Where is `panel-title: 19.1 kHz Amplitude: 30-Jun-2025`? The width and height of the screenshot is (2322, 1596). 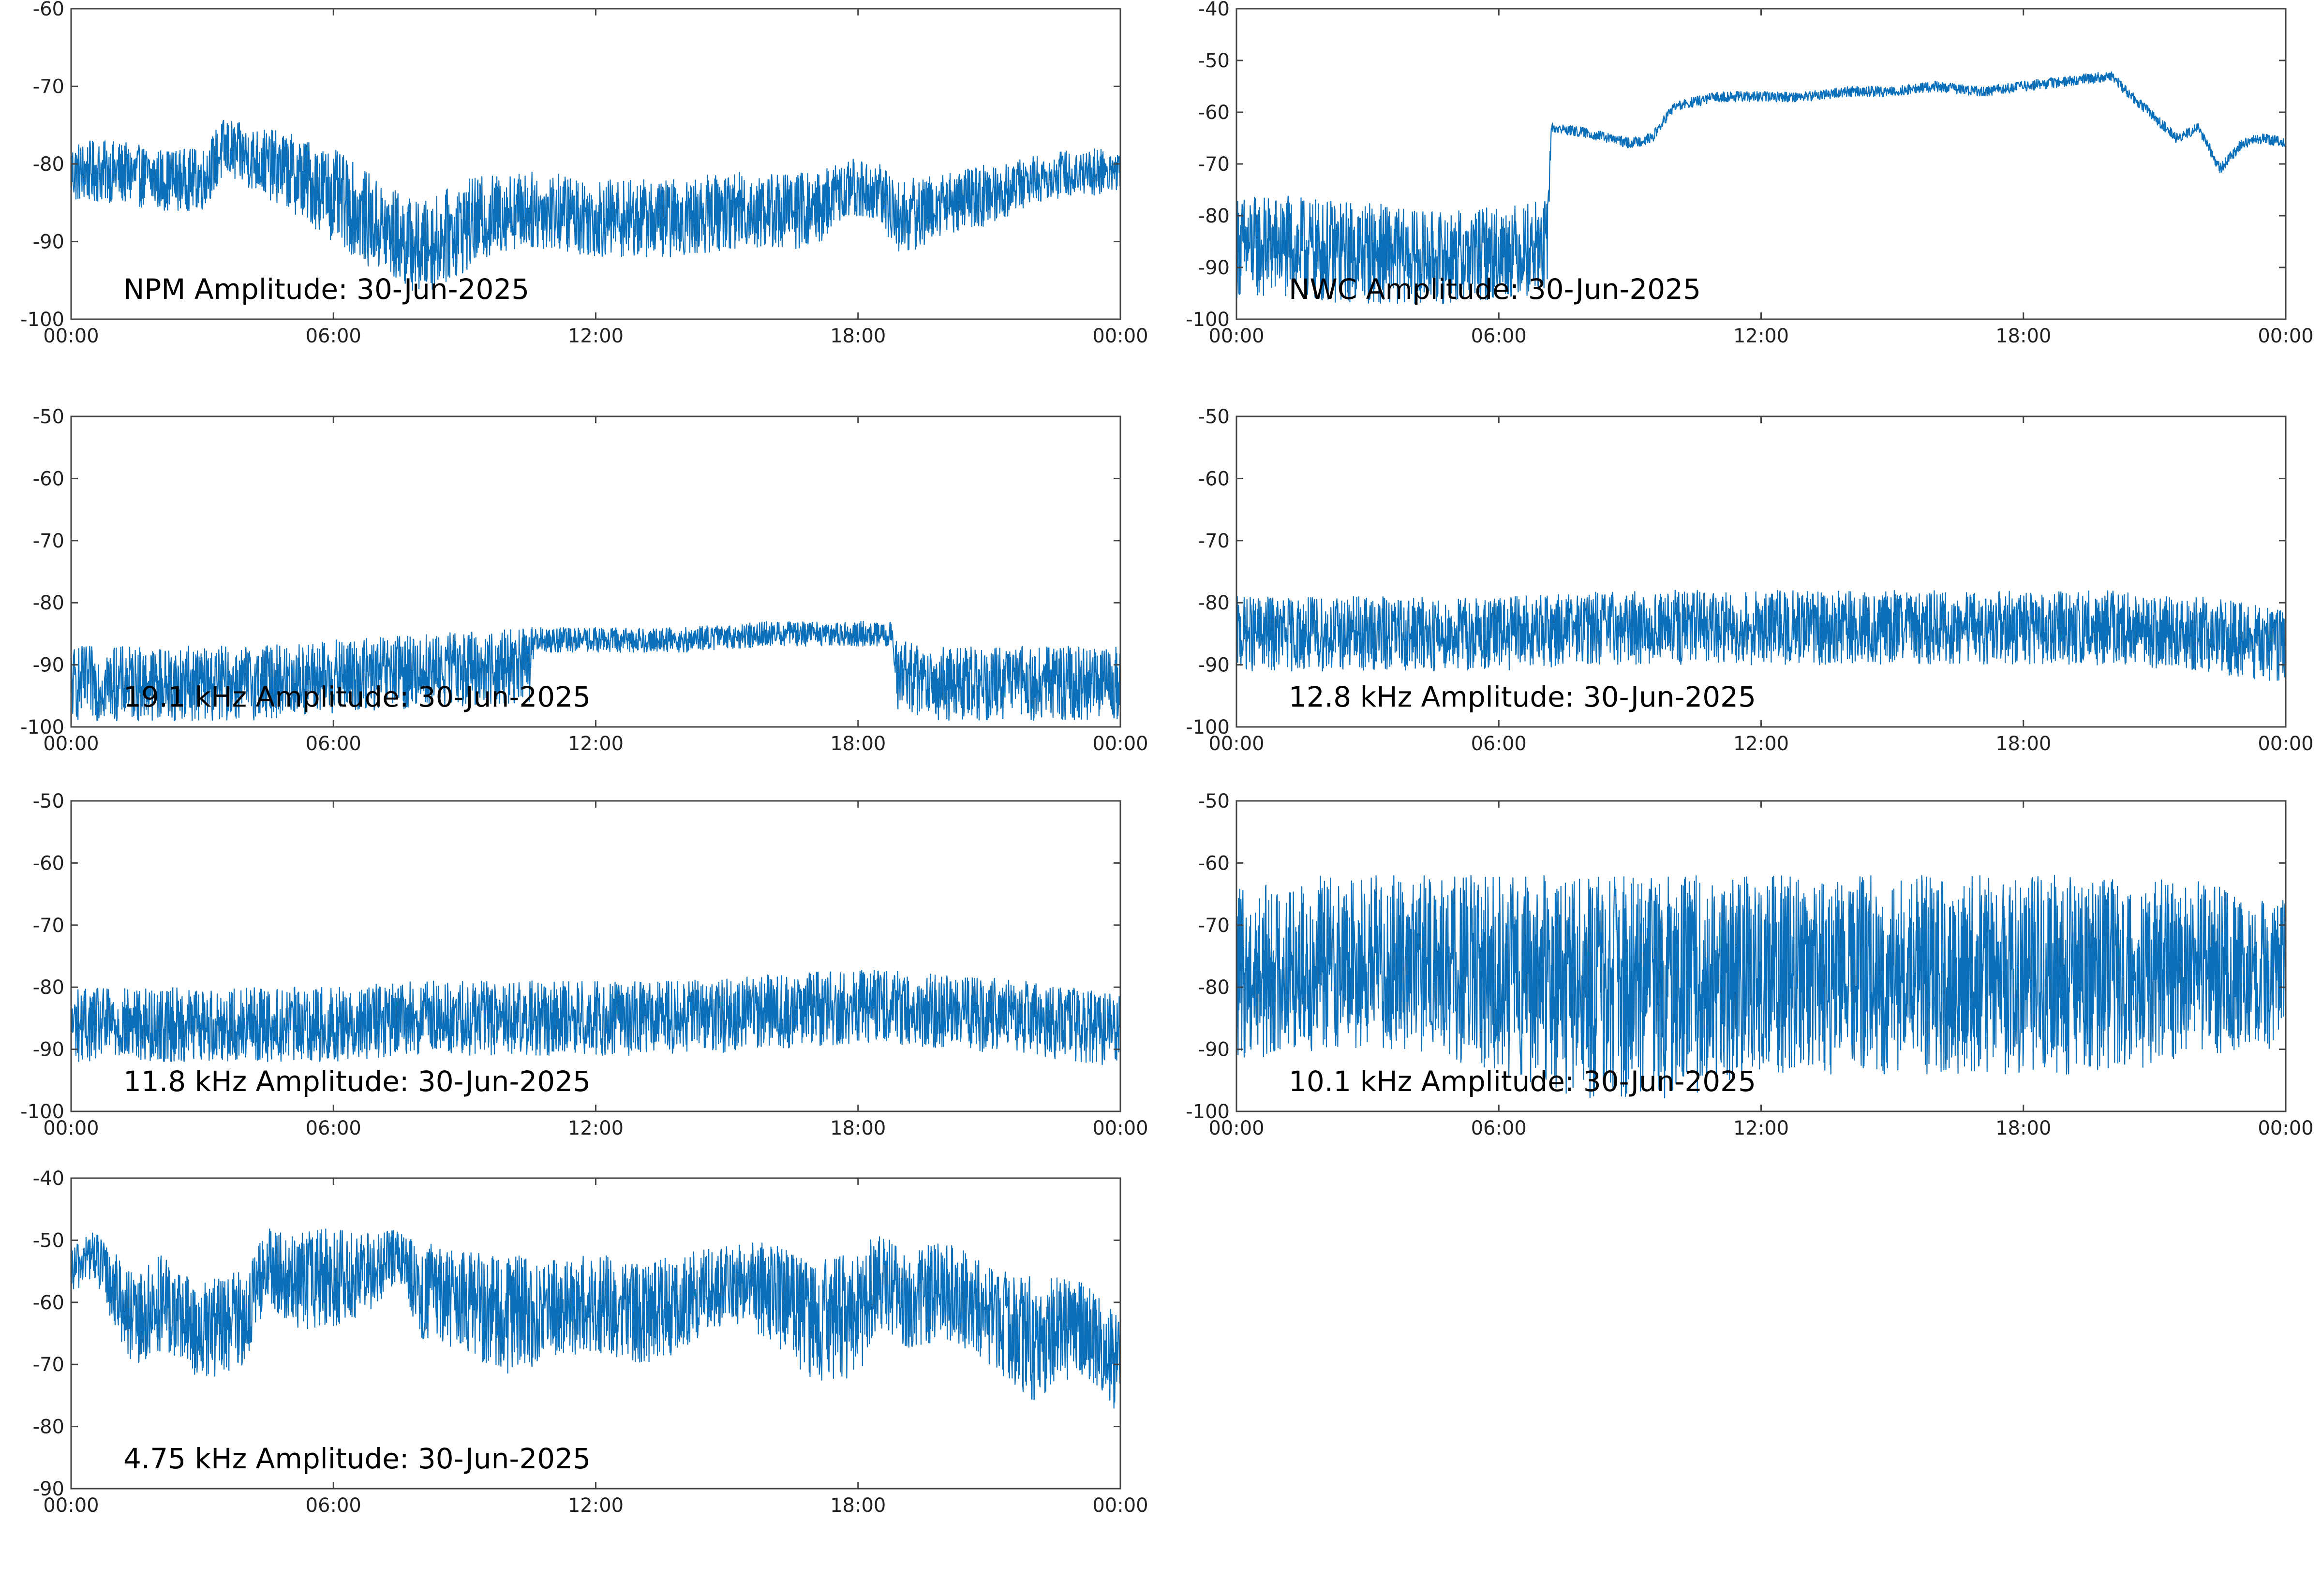 panel-title: 19.1 kHz Amplitude: 30-Jun-2025 is located at coordinates (357, 696).